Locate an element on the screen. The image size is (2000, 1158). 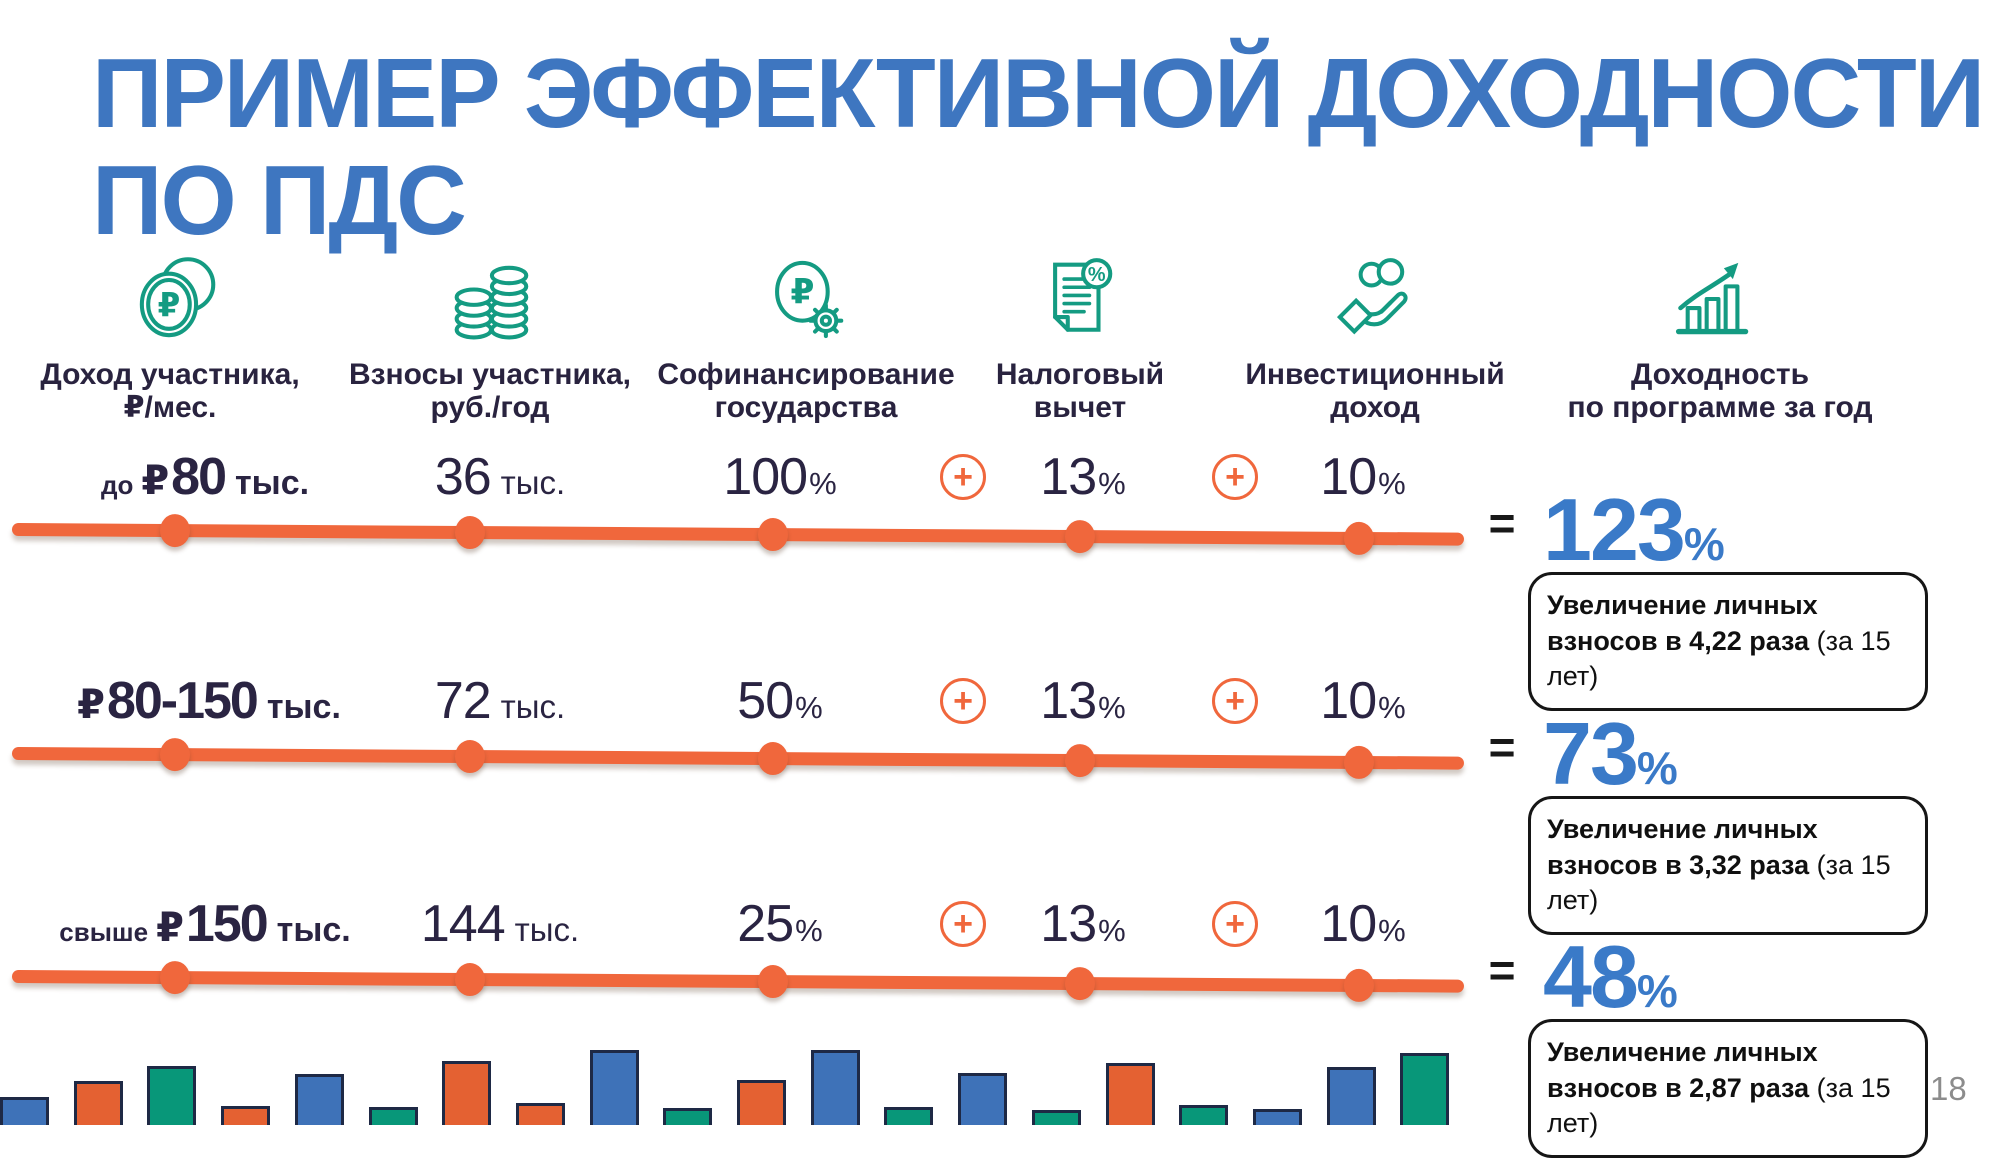
income-range: ₽80-150 тыс. is located at coordinates (205, 707).